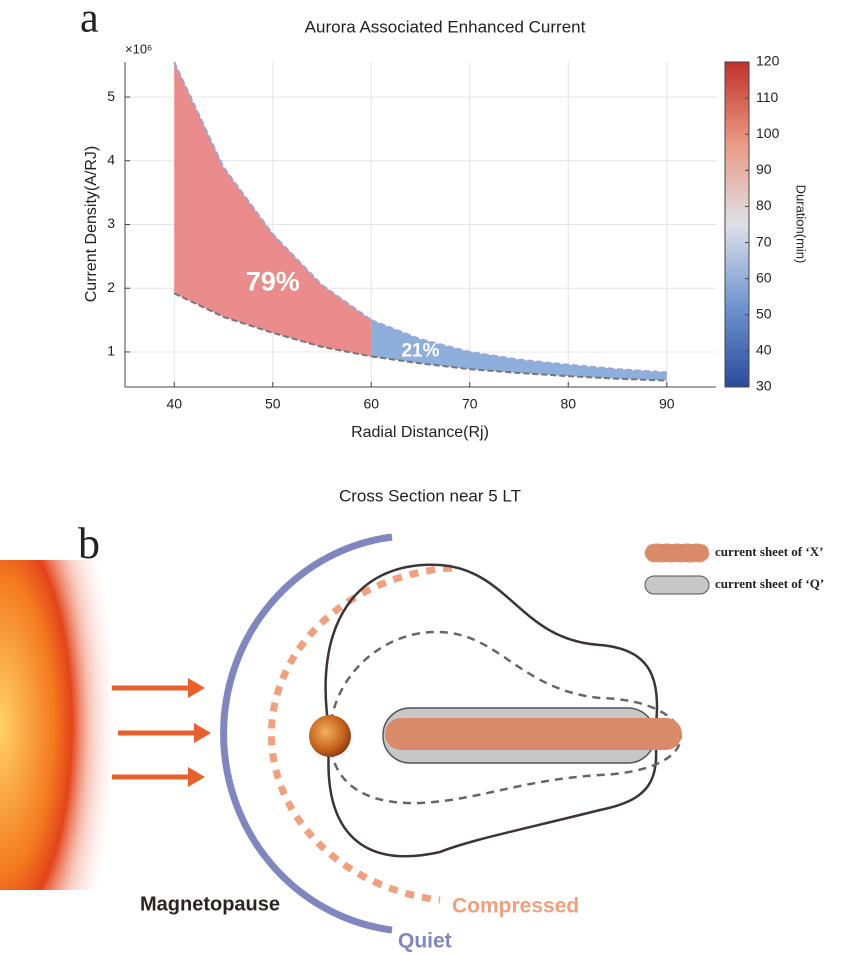 The height and width of the screenshot is (954, 858). I want to click on x-tick-label: 80, so click(568, 404).